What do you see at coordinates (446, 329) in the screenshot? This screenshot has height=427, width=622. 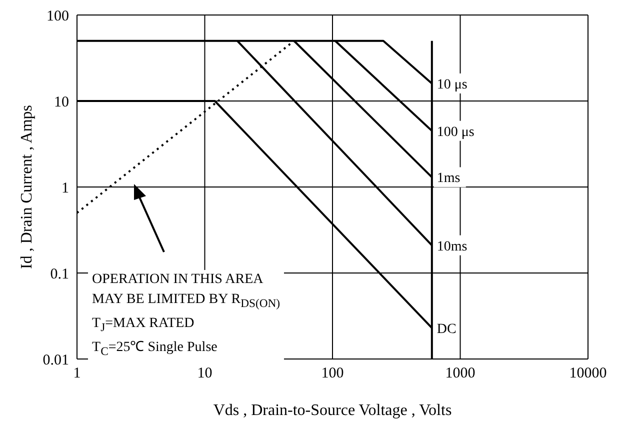 I see `series-label: DC` at bounding box center [446, 329].